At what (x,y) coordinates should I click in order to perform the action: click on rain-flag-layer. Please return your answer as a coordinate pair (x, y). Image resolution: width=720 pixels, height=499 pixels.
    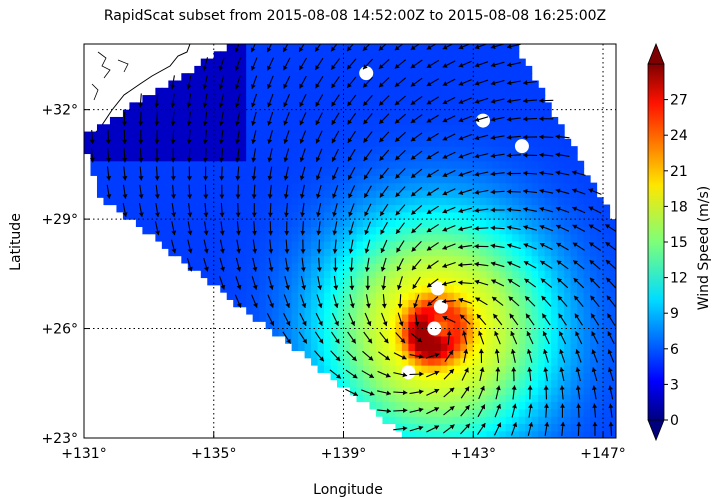
    Looking at the image, I should click on (444, 223).